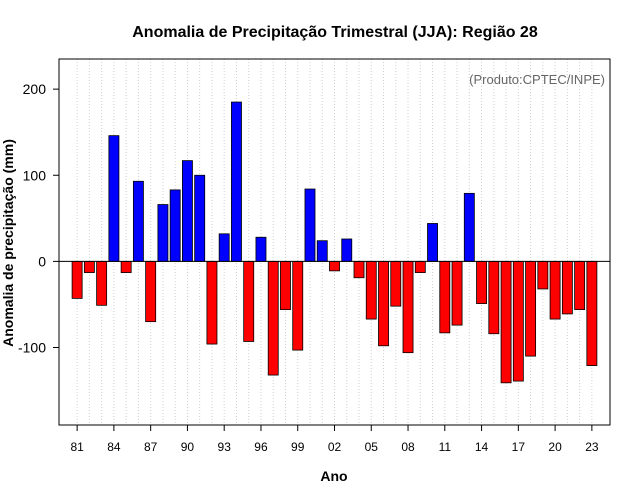 This screenshot has width=640, height=500. What do you see at coordinates (224, 247) in the screenshot?
I see `bar-1993` at bounding box center [224, 247].